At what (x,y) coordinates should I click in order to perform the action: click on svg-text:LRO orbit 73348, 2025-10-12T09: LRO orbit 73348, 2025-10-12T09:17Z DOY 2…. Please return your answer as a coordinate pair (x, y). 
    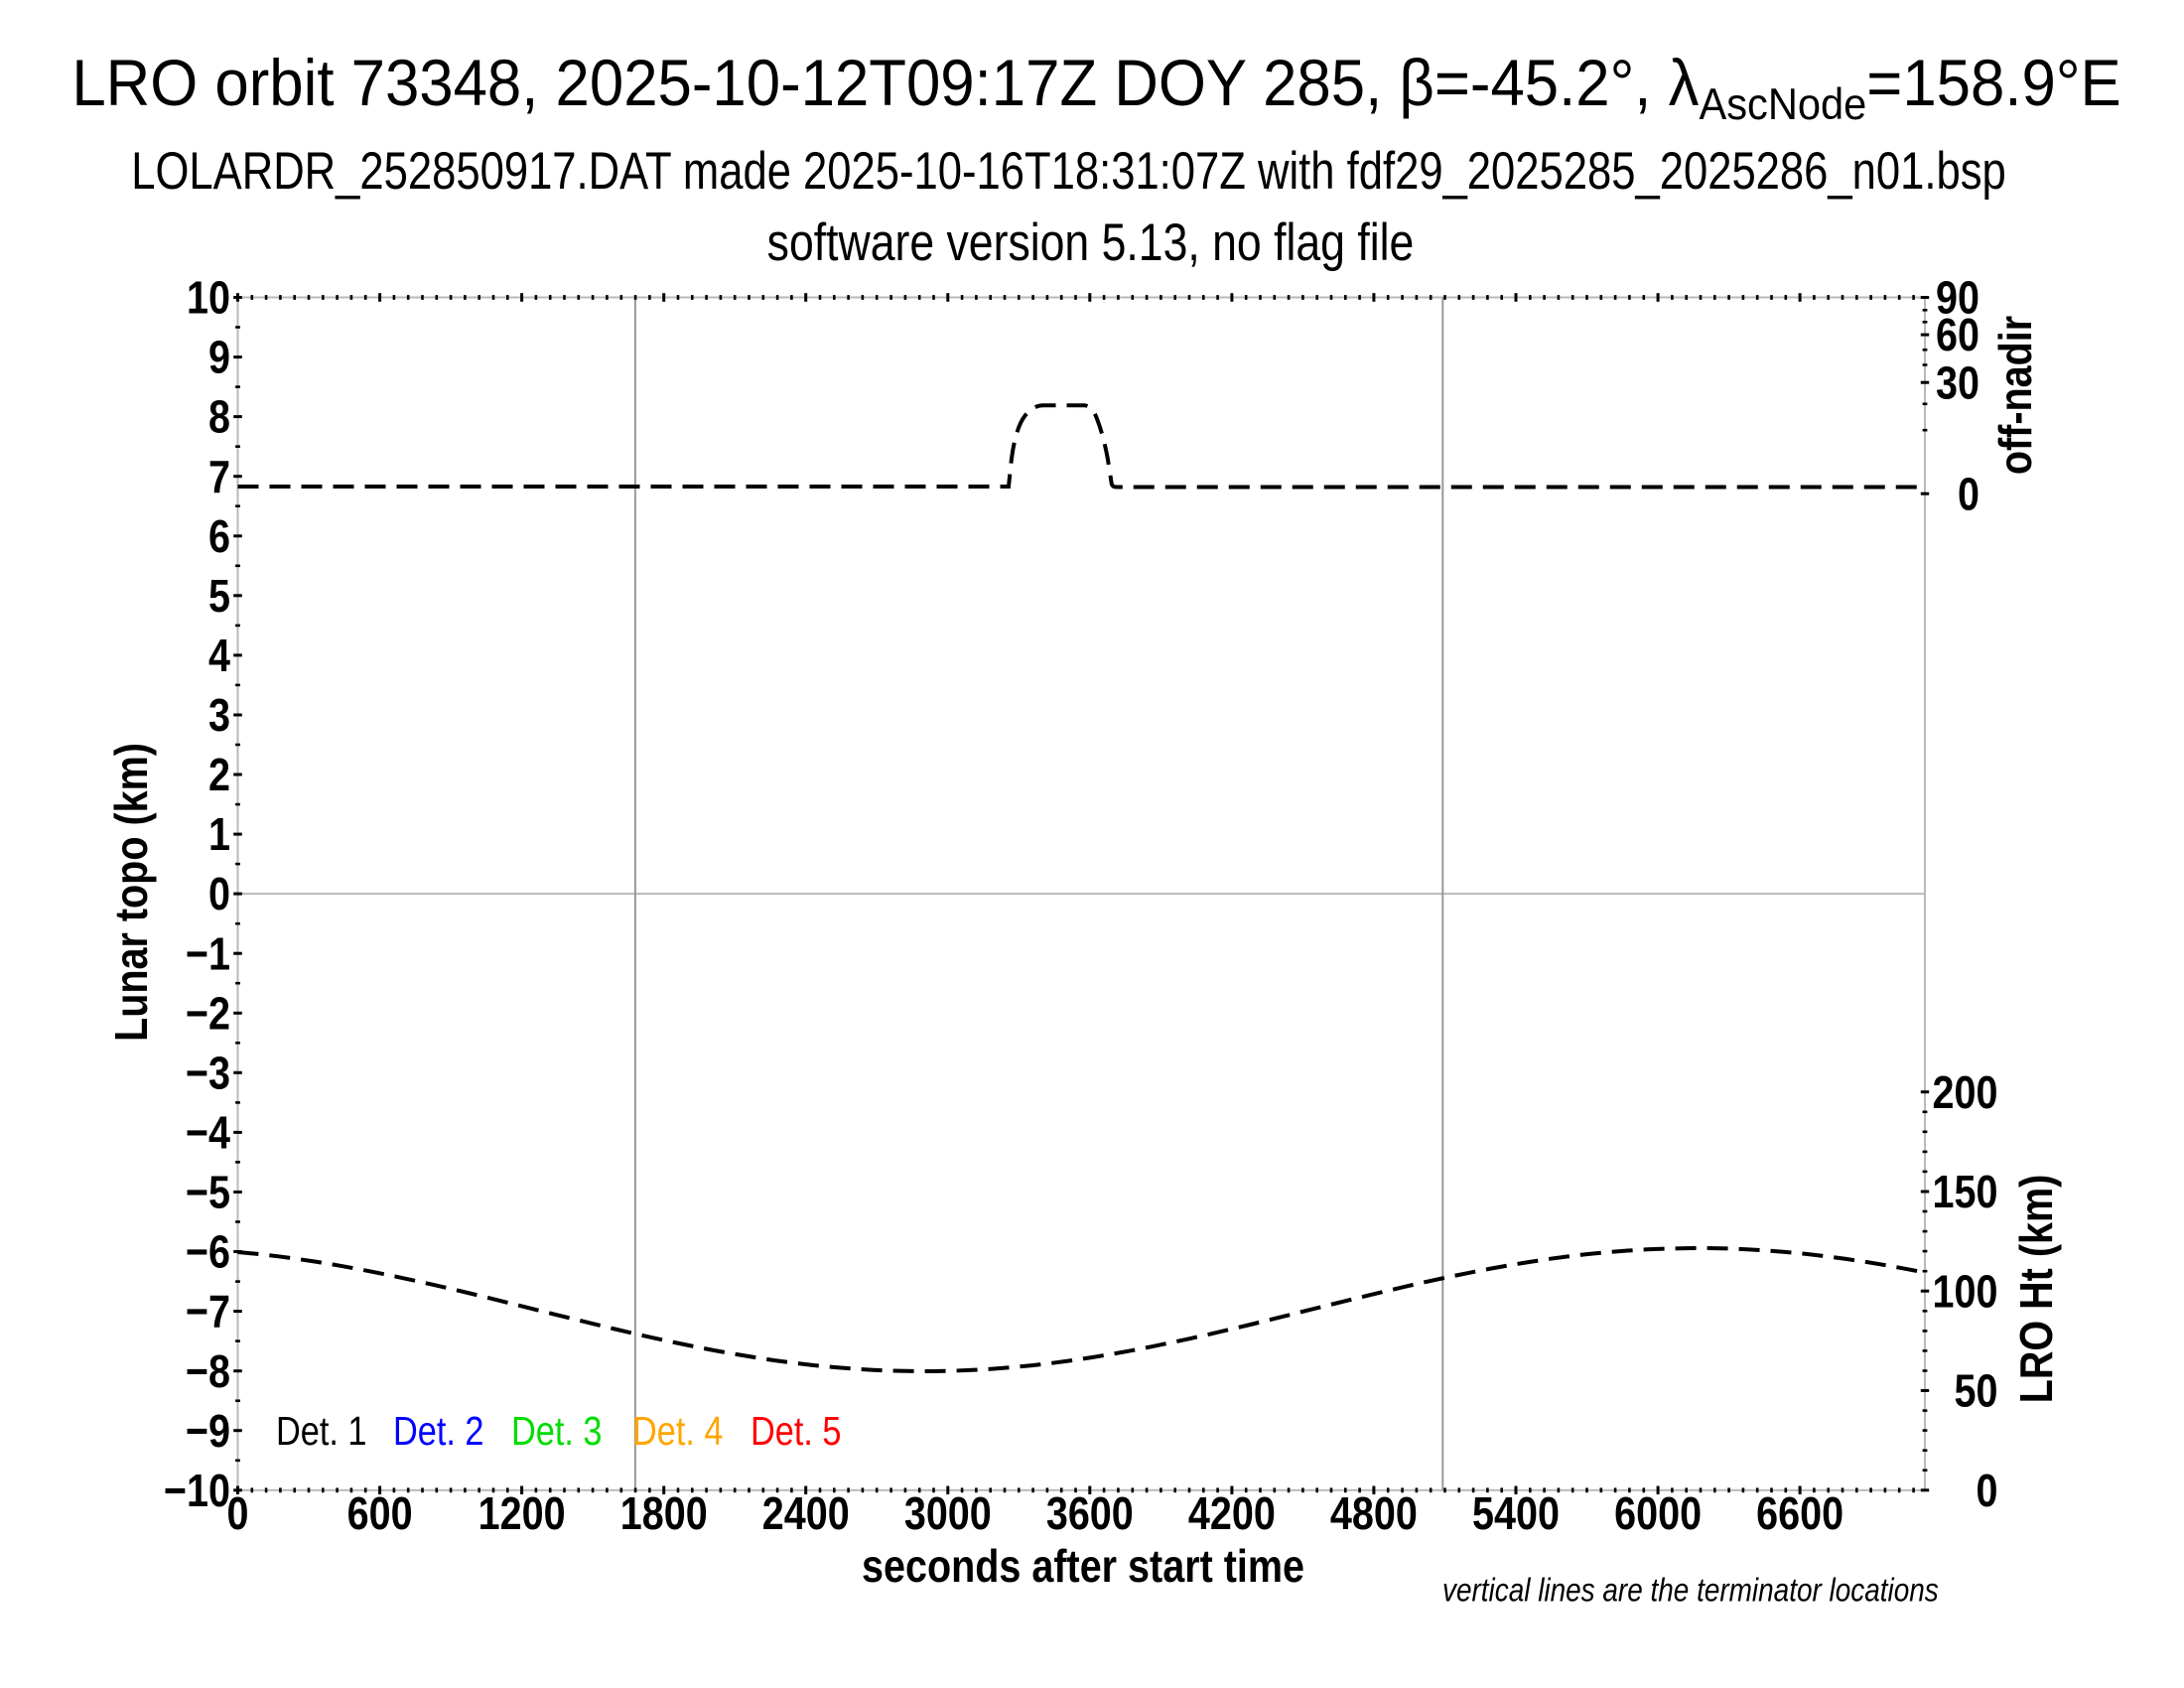
    Looking at the image, I should click on (1095, 87).